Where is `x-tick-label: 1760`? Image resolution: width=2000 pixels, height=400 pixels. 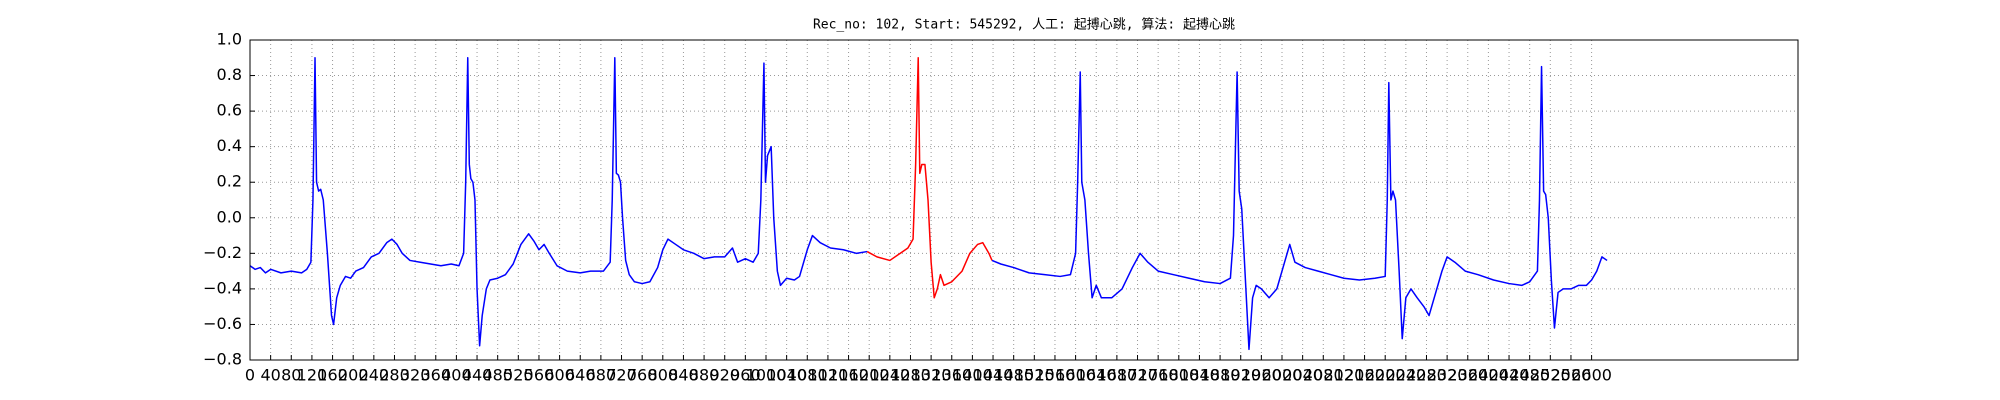
x-tick-label: 1760 is located at coordinates (1158, 375).